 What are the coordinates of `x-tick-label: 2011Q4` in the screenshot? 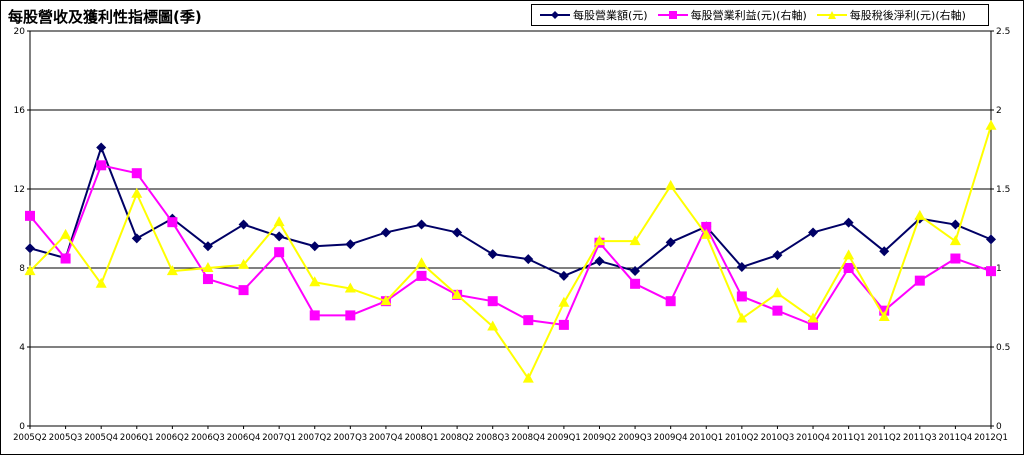 It's located at (956, 438).